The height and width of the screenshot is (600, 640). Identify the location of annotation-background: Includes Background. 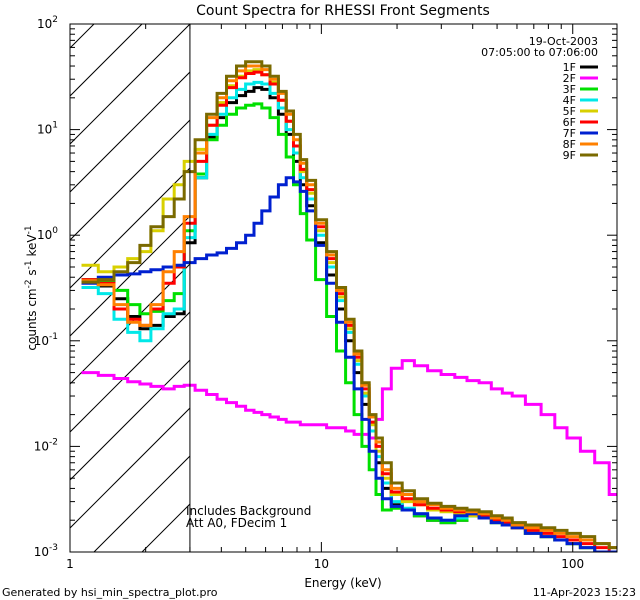
(248, 511).